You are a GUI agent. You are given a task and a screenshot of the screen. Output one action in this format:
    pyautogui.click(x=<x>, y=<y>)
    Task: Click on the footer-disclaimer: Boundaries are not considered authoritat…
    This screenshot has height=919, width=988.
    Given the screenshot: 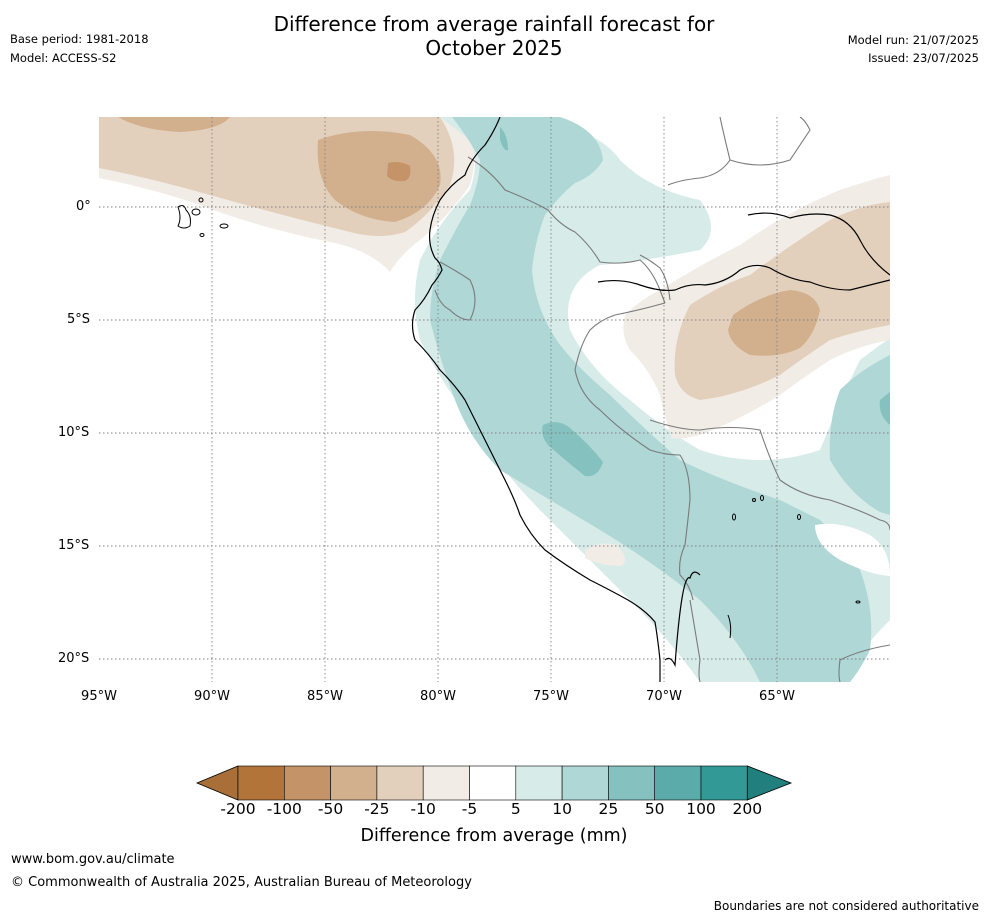 What is the action you would take?
    pyautogui.click(x=846, y=906)
    